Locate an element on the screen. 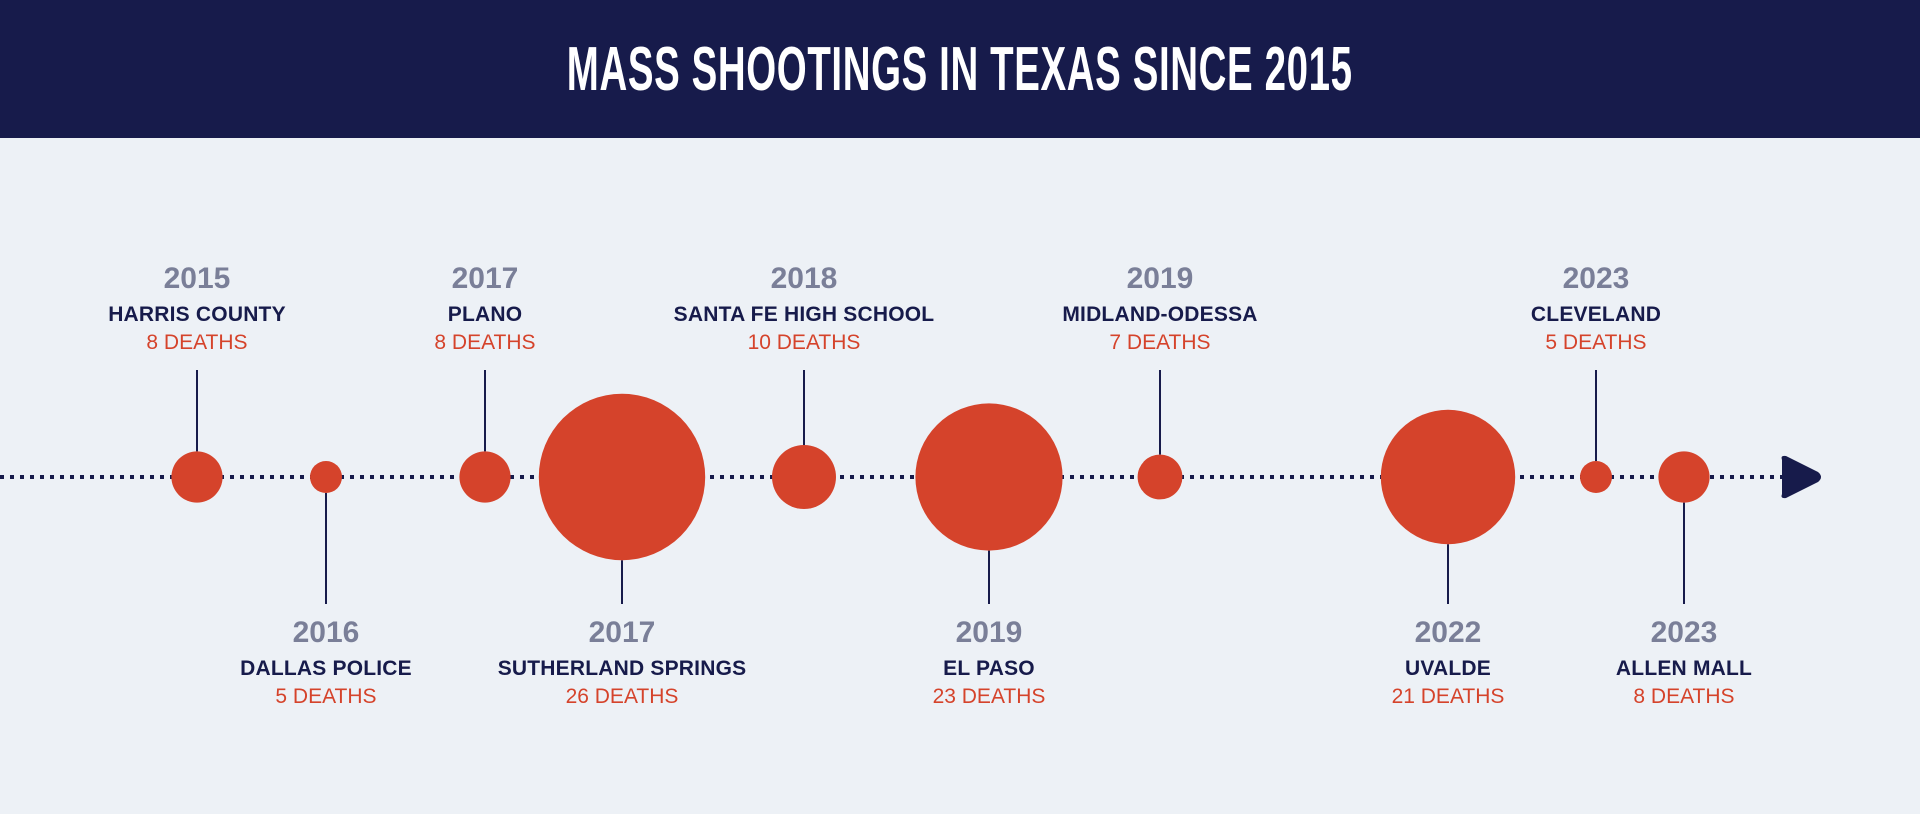 The width and height of the screenshot is (1920, 814). event-label: 2019 MIDLAND-ODESSA 7 DEATHS is located at coordinates (1160, 309).